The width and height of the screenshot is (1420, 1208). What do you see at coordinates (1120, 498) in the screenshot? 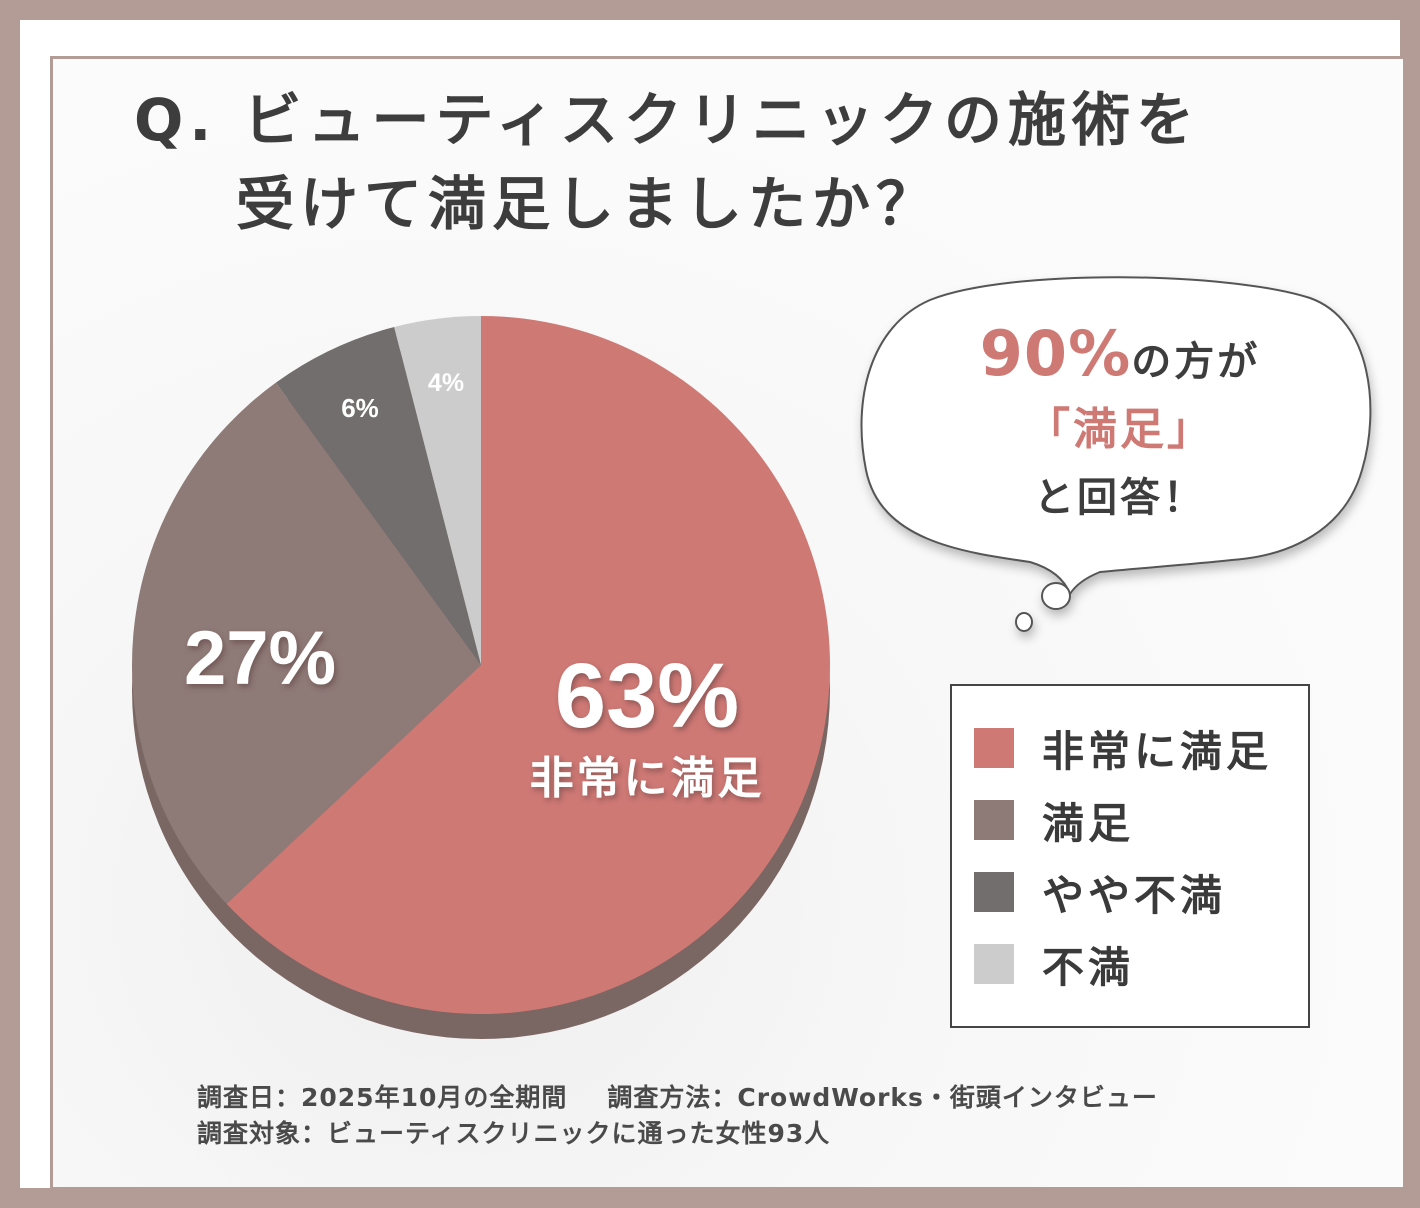
I see `bubble-line-3: と回答！` at bounding box center [1120, 498].